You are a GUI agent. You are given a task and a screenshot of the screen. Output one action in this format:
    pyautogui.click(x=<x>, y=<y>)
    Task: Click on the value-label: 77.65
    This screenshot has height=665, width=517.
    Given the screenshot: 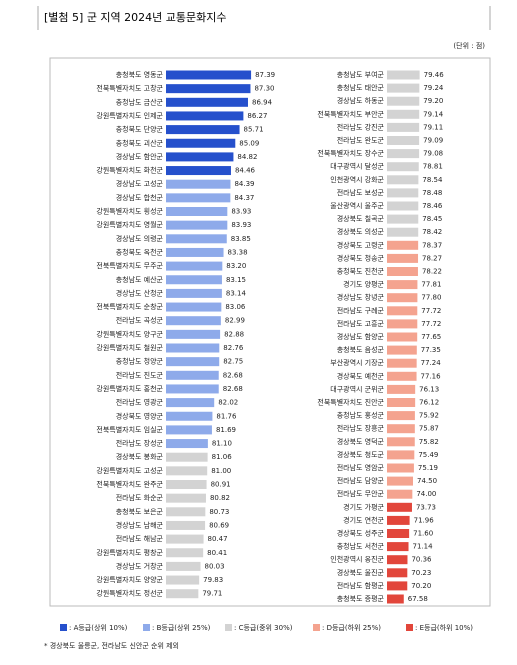 What is the action you would take?
    pyautogui.click(x=431, y=337)
    